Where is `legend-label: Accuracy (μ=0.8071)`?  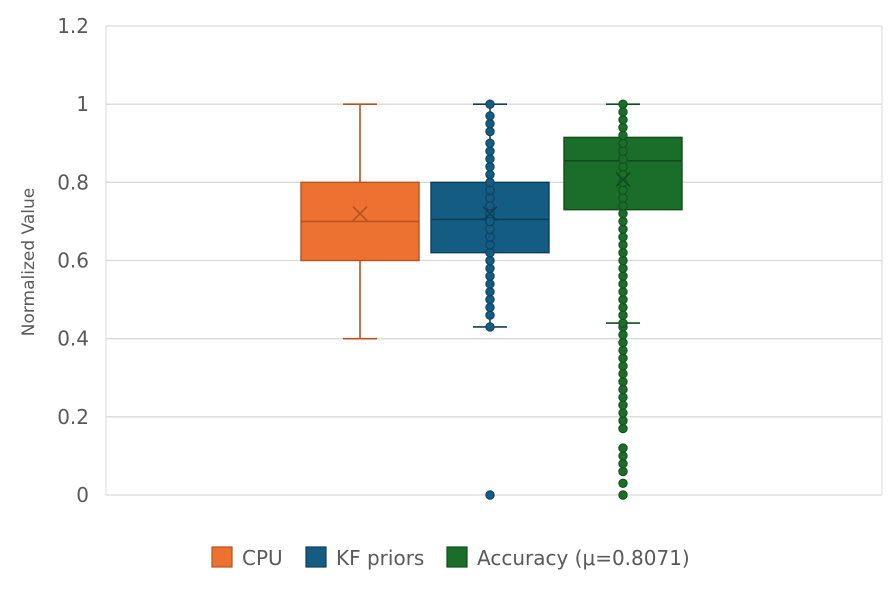
legend-label: Accuracy (μ=0.8071) is located at coordinates (583, 558).